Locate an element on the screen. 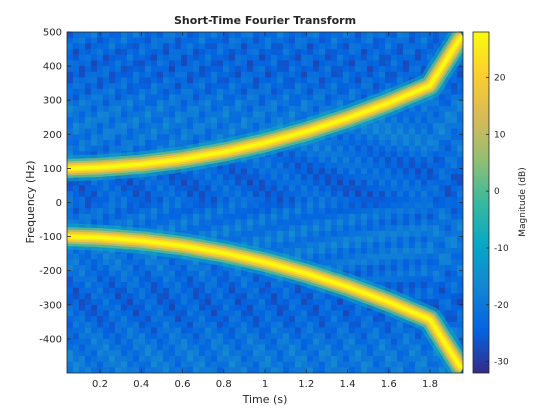 The height and width of the screenshot is (420, 560). colorbar-label: Magnitude (dB) is located at coordinates (523, 201).